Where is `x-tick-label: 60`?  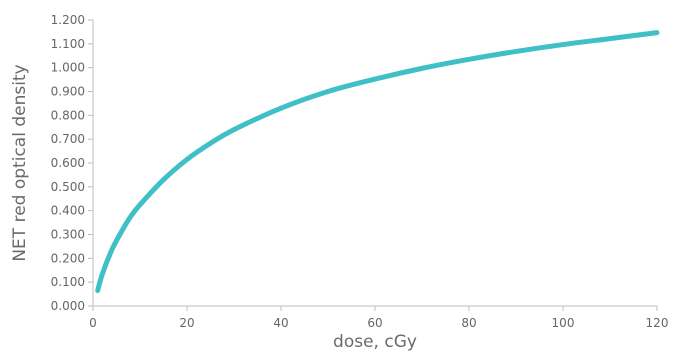 x-tick-label: 60 is located at coordinates (374, 323).